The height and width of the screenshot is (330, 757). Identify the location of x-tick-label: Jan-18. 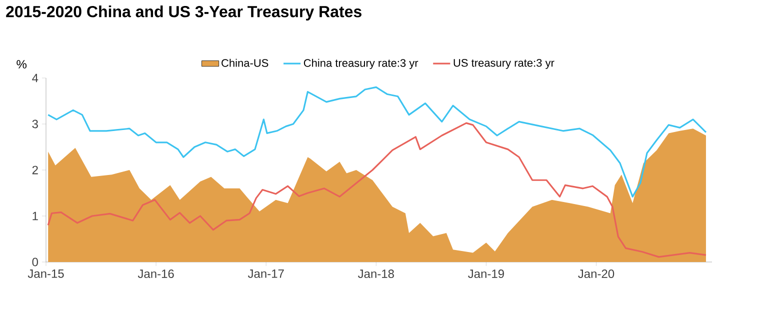
(376, 274).